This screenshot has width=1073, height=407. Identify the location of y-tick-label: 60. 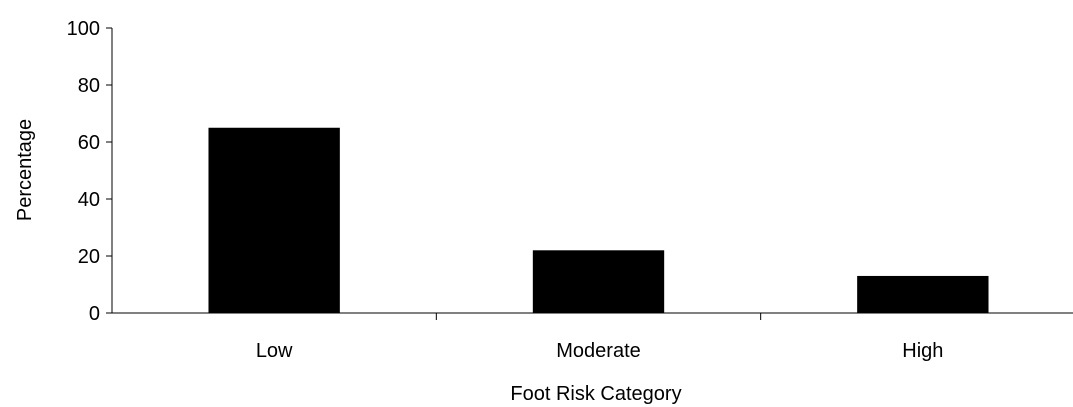
(89, 143).